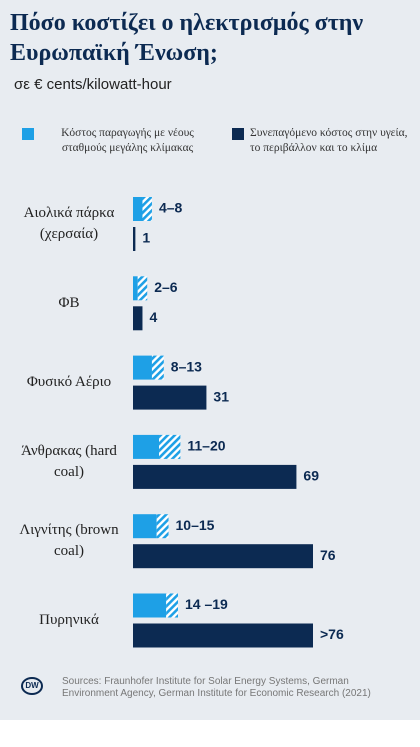  Describe the element at coordinates (93, 84) in the screenshot. I see `subtitle: σε € cents/kilowatt-hour` at that location.